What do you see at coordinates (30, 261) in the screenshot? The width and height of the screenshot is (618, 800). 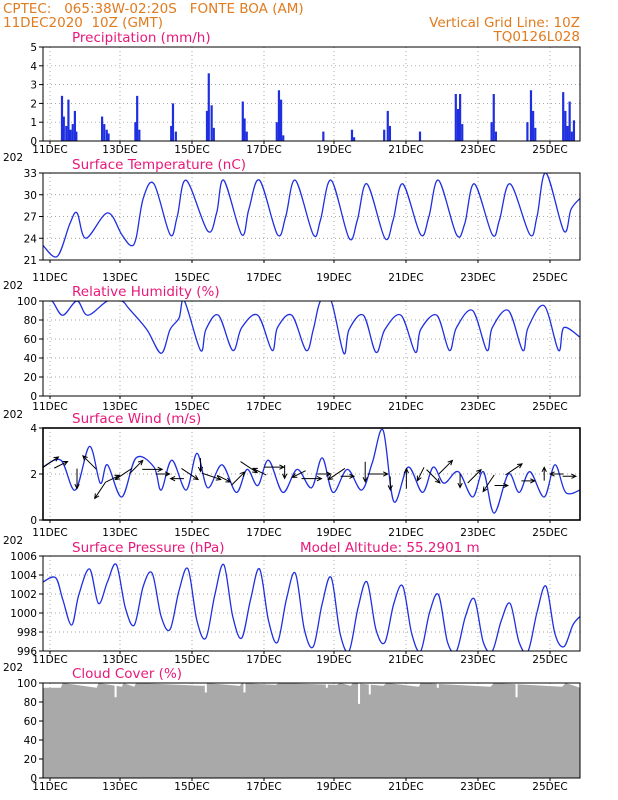 I see `ytick-label-0: 21` at bounding box center [30, 261].